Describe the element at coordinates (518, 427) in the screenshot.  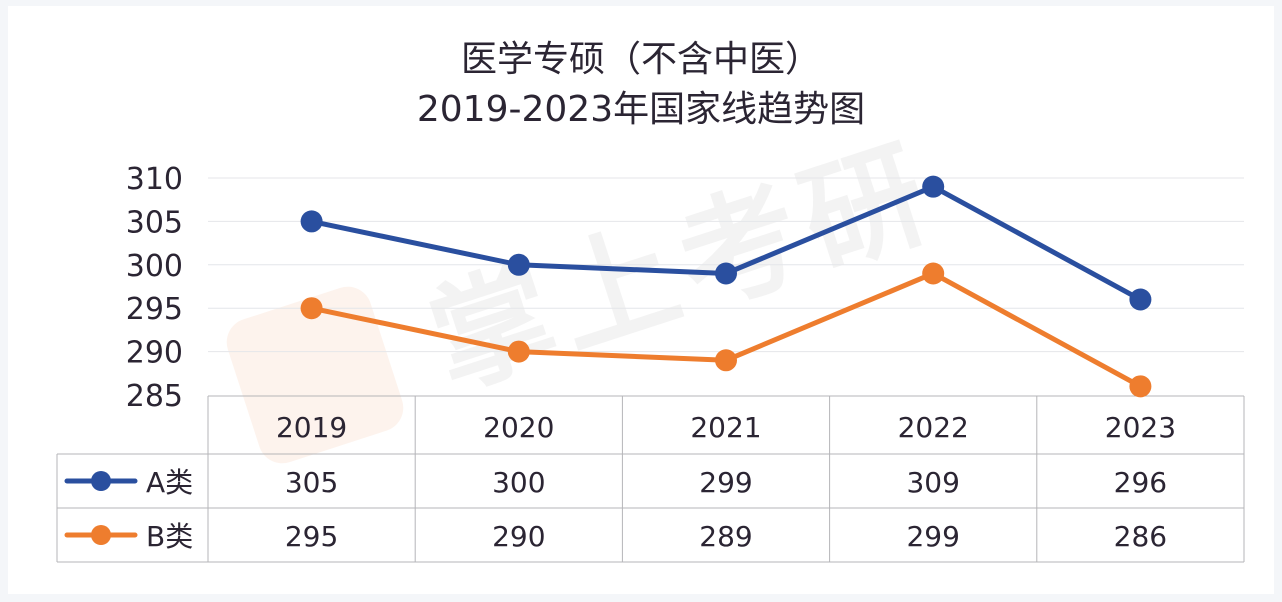
I see `x-category-label: 2020` at that location.